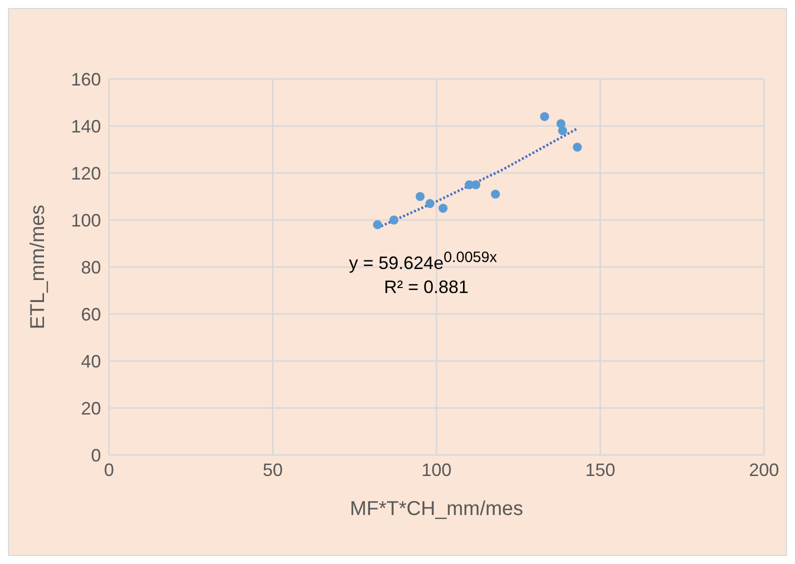 This screenshot has height=564, width=795. What do you see at coordinates (90, 408) in the screenshot?
I see `y-tick-label: 20` at bounding box center [90, 408].